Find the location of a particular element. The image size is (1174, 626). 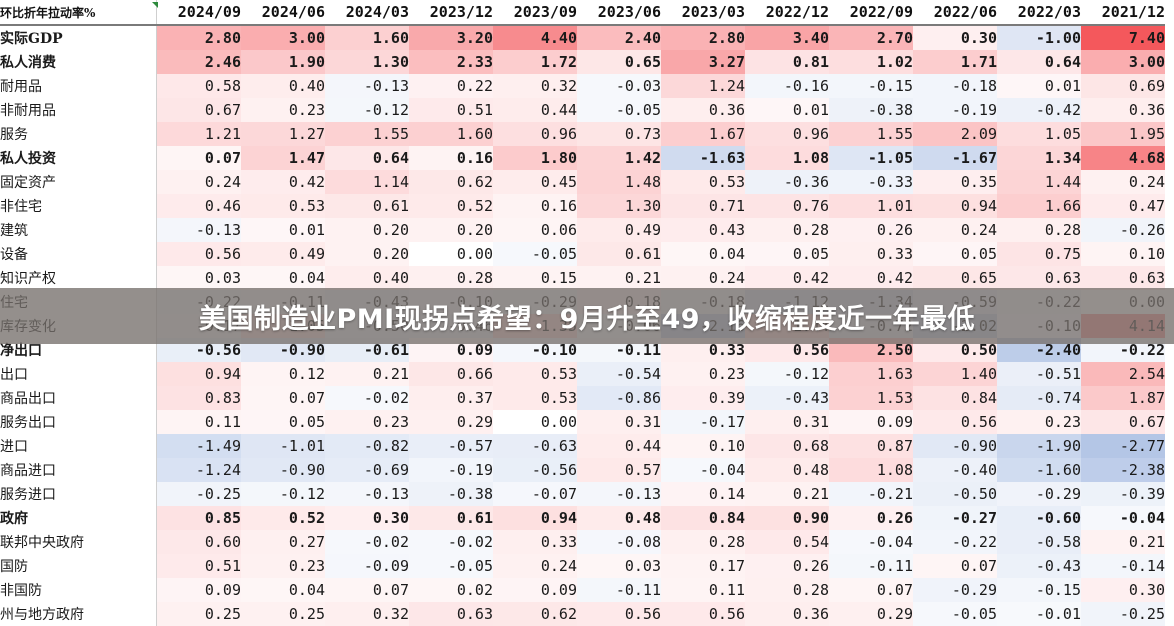

table-cell: -0.26 is located at coordinates (1123, 230).